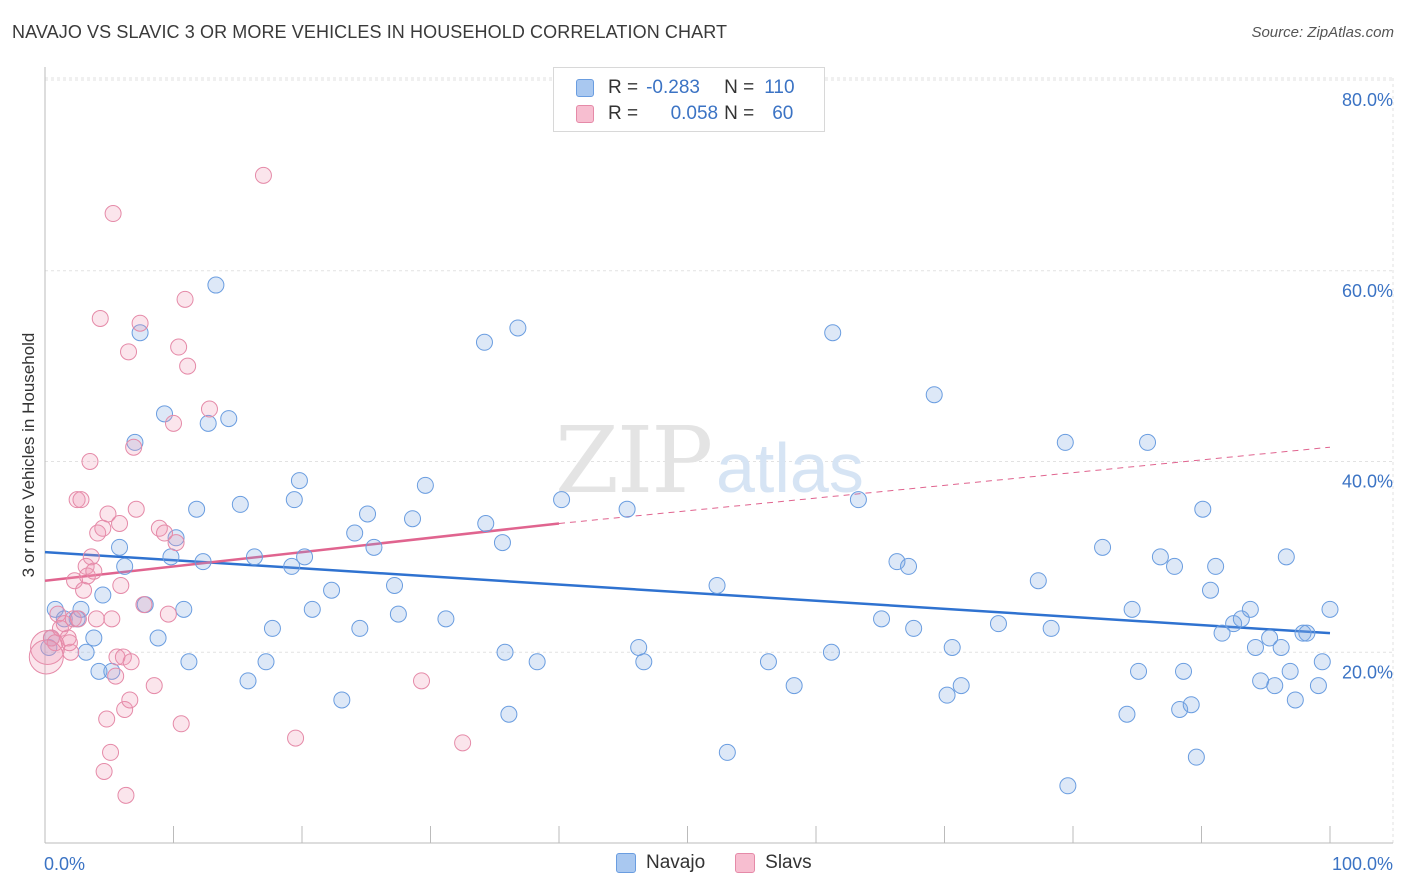 Image resolution: width=1406 pixels, height=892 pixels. What do you see at coordinates (729, 863) in the screenshot?
I see `bottom-legend: Navajo Slavs` at bounding box center [729, 863].